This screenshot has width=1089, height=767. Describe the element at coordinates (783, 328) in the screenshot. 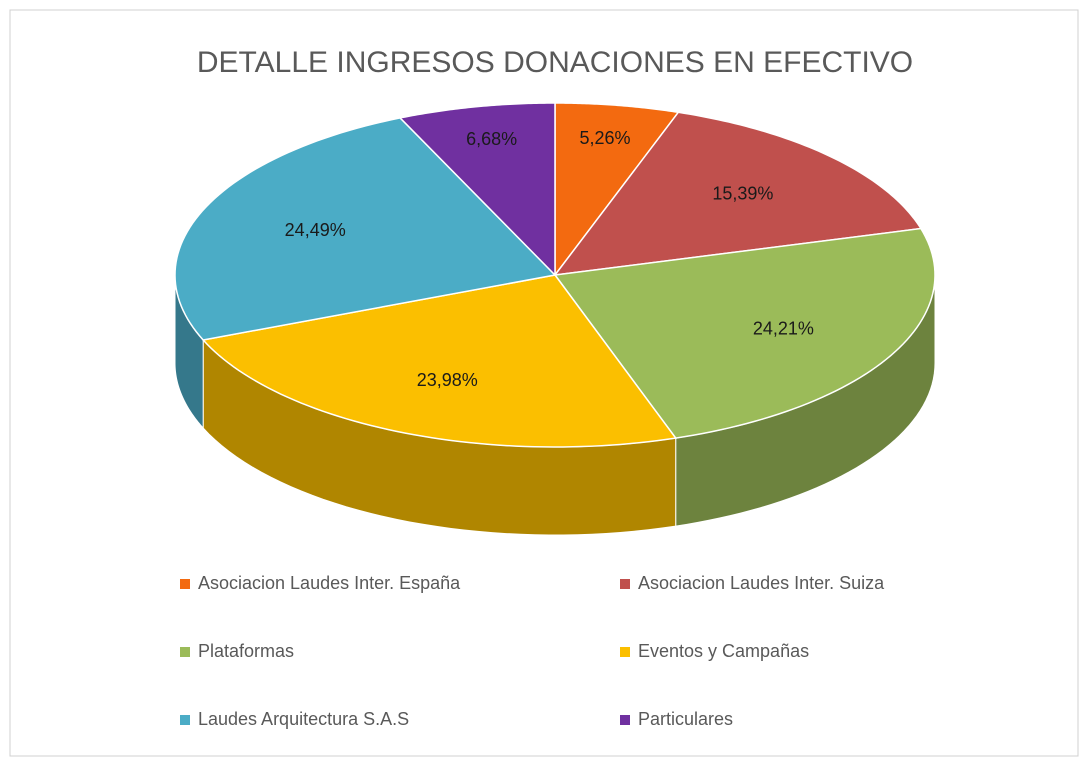

I see `data-label: 24,21%` at that location.